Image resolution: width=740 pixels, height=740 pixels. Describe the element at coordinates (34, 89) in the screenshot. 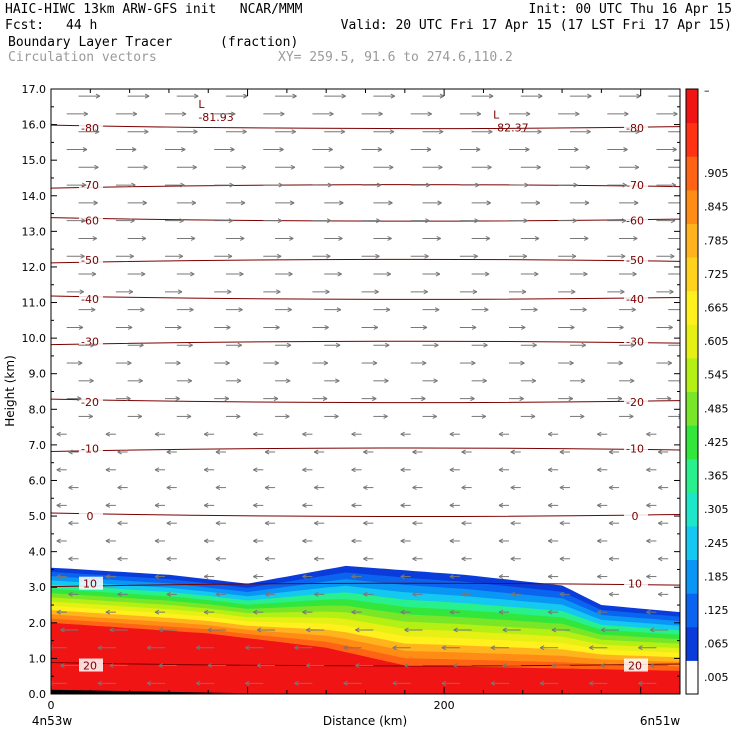

I see `y-tick-label: 17.0` at that location.